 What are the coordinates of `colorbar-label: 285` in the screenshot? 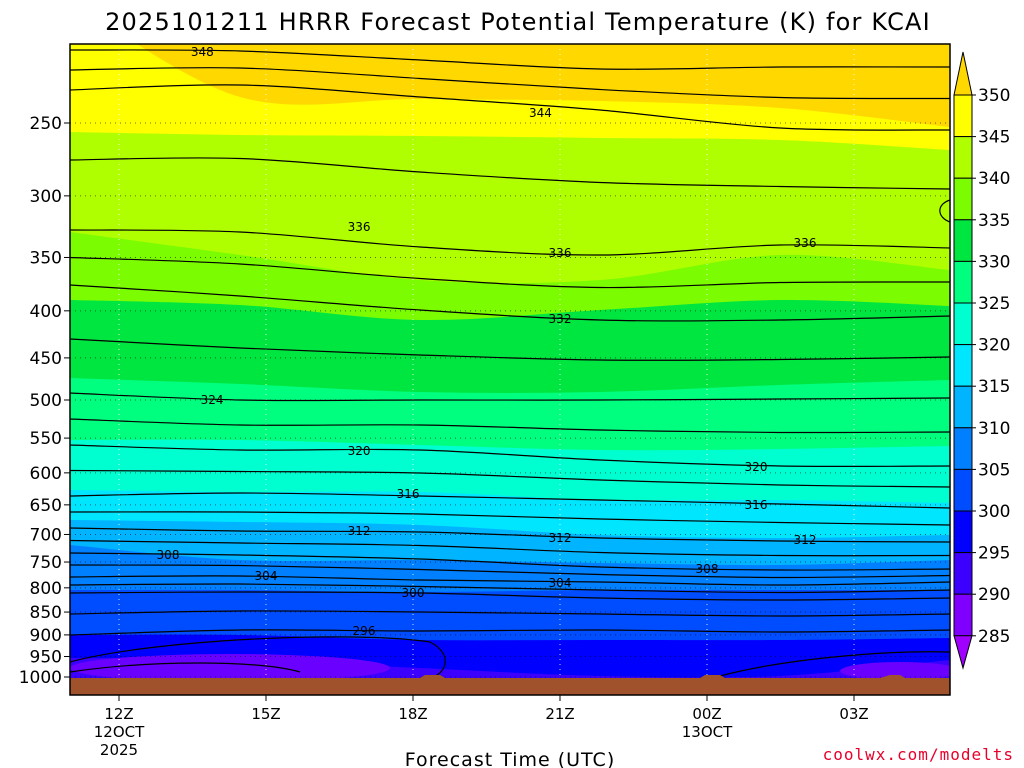 It's located at (994, 637).